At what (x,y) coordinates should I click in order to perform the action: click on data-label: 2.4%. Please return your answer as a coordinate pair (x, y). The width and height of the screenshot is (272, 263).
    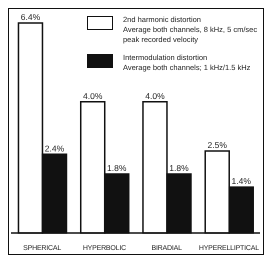
    Looking at the image, I should click on (54, 148).